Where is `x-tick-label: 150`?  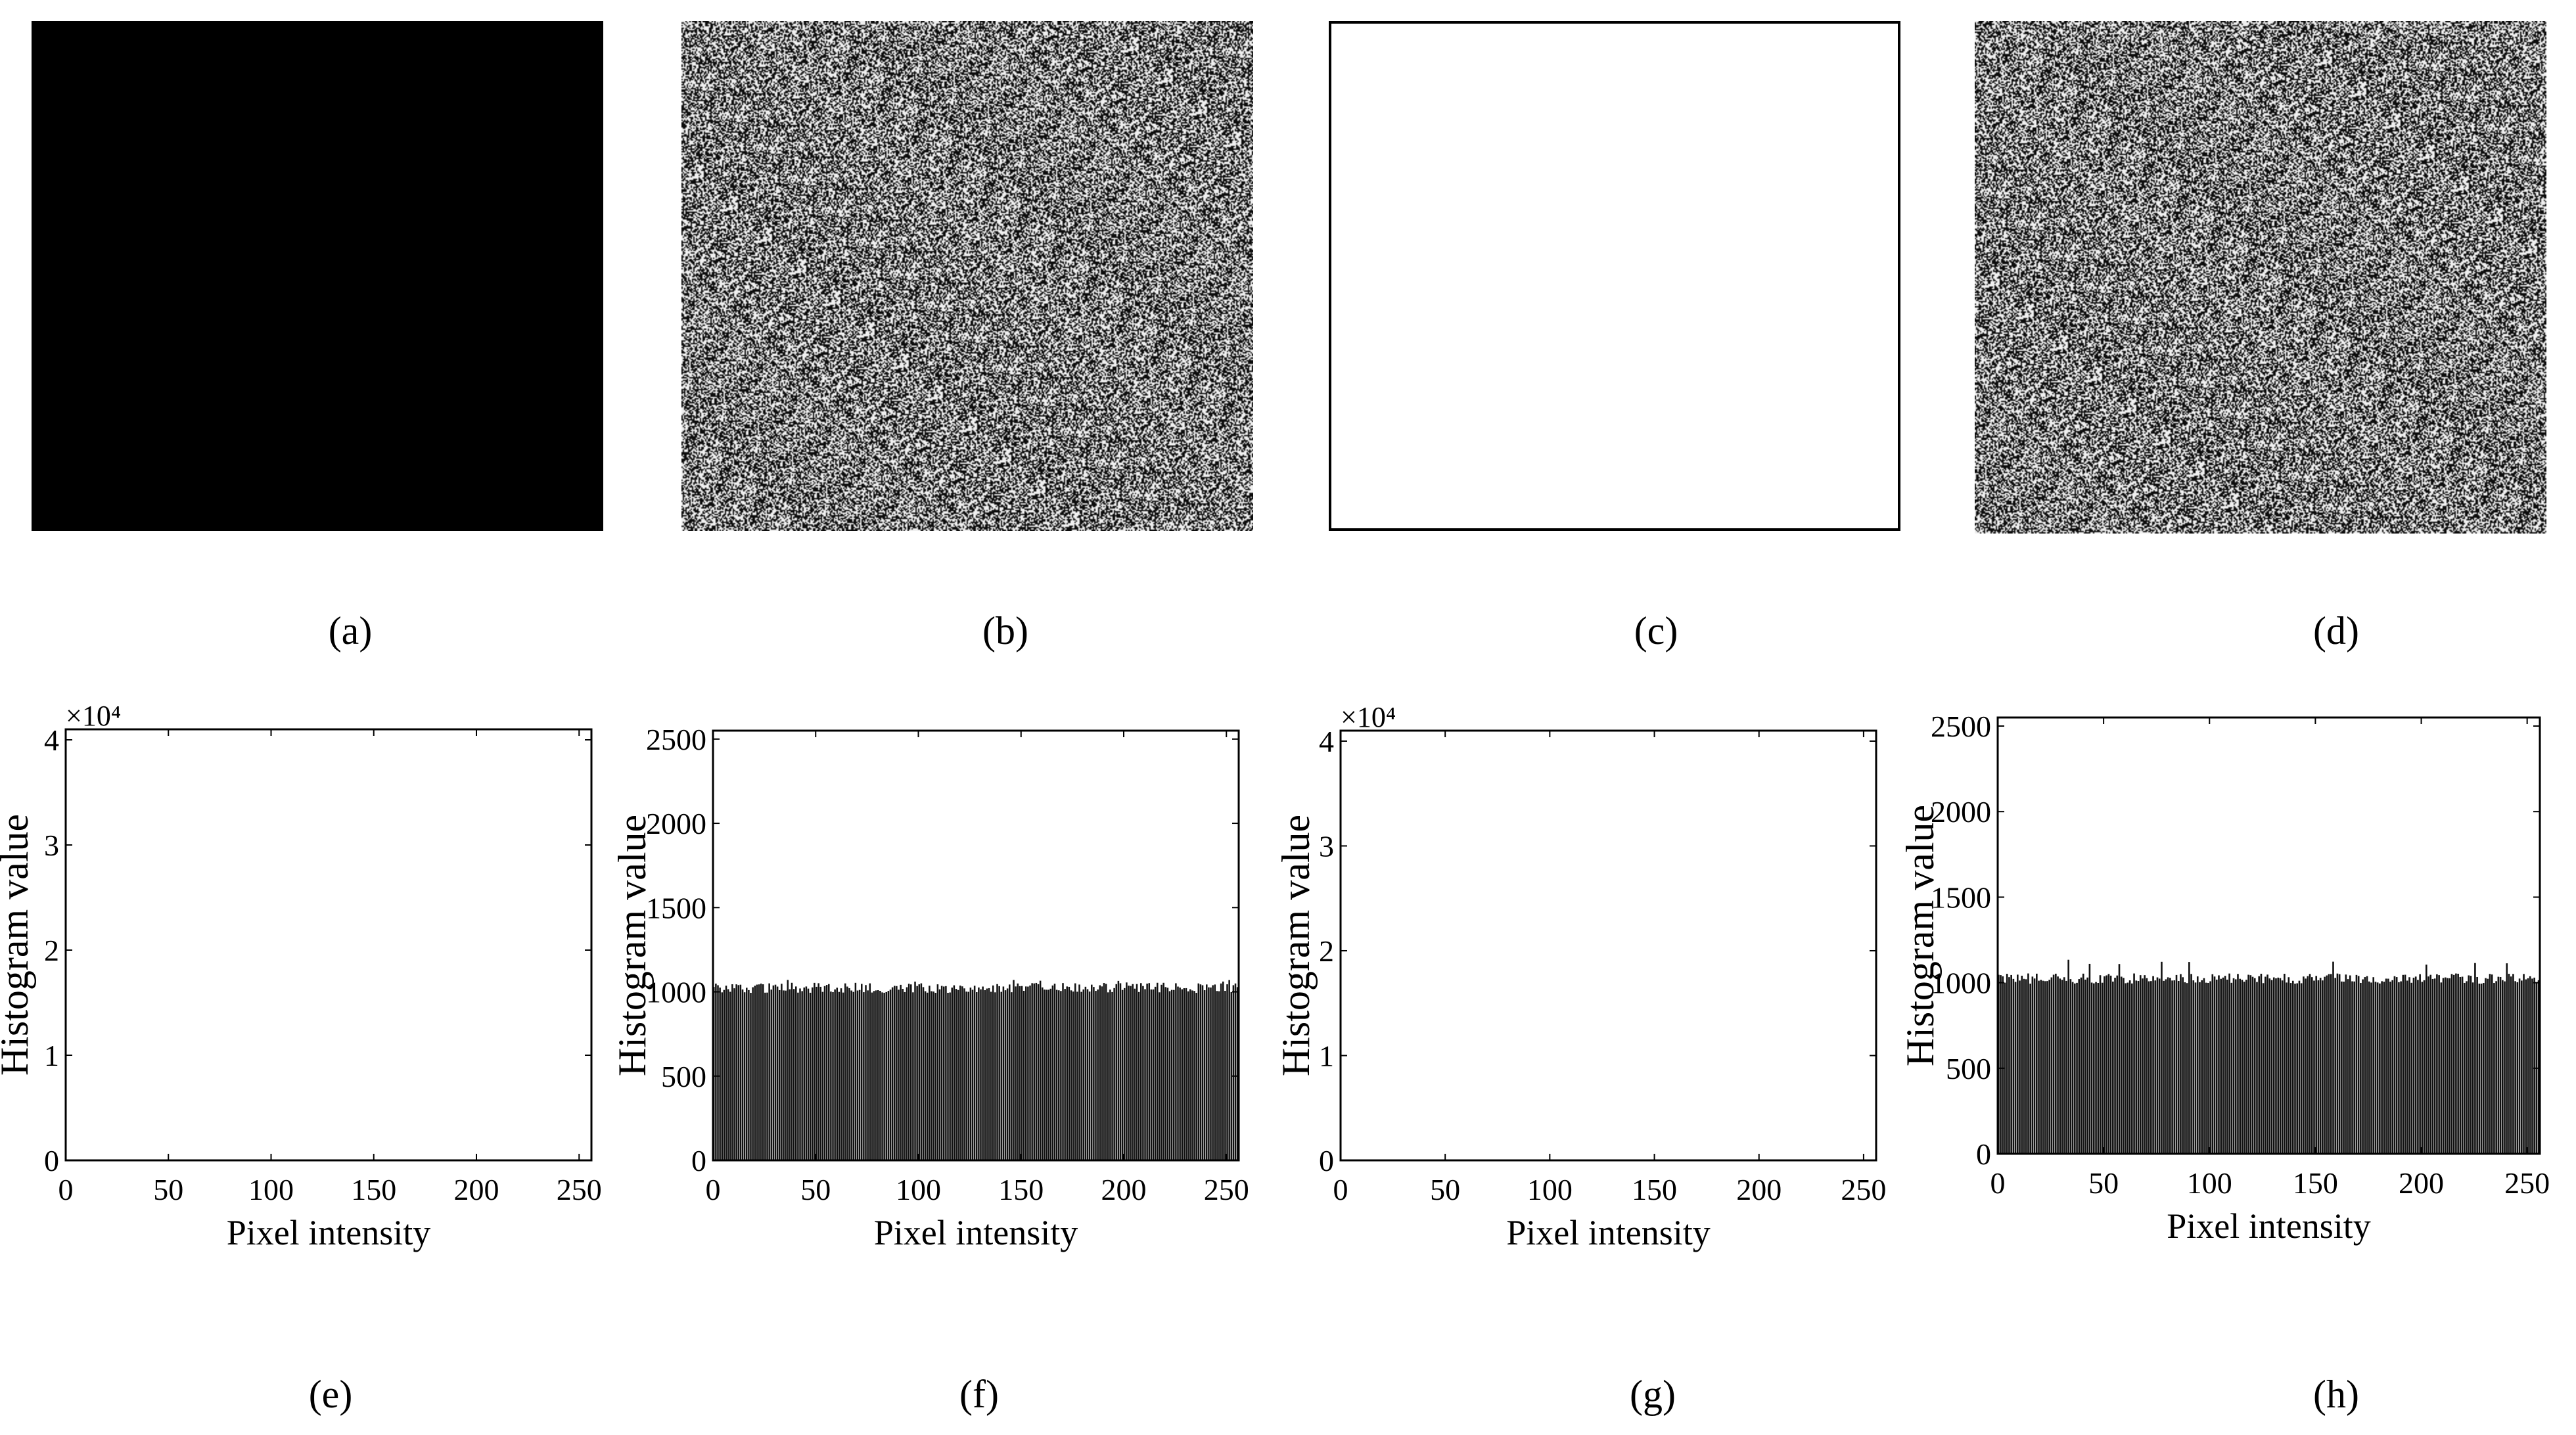 x-tick-label: 150 is located at coordinates (1654, 1189).